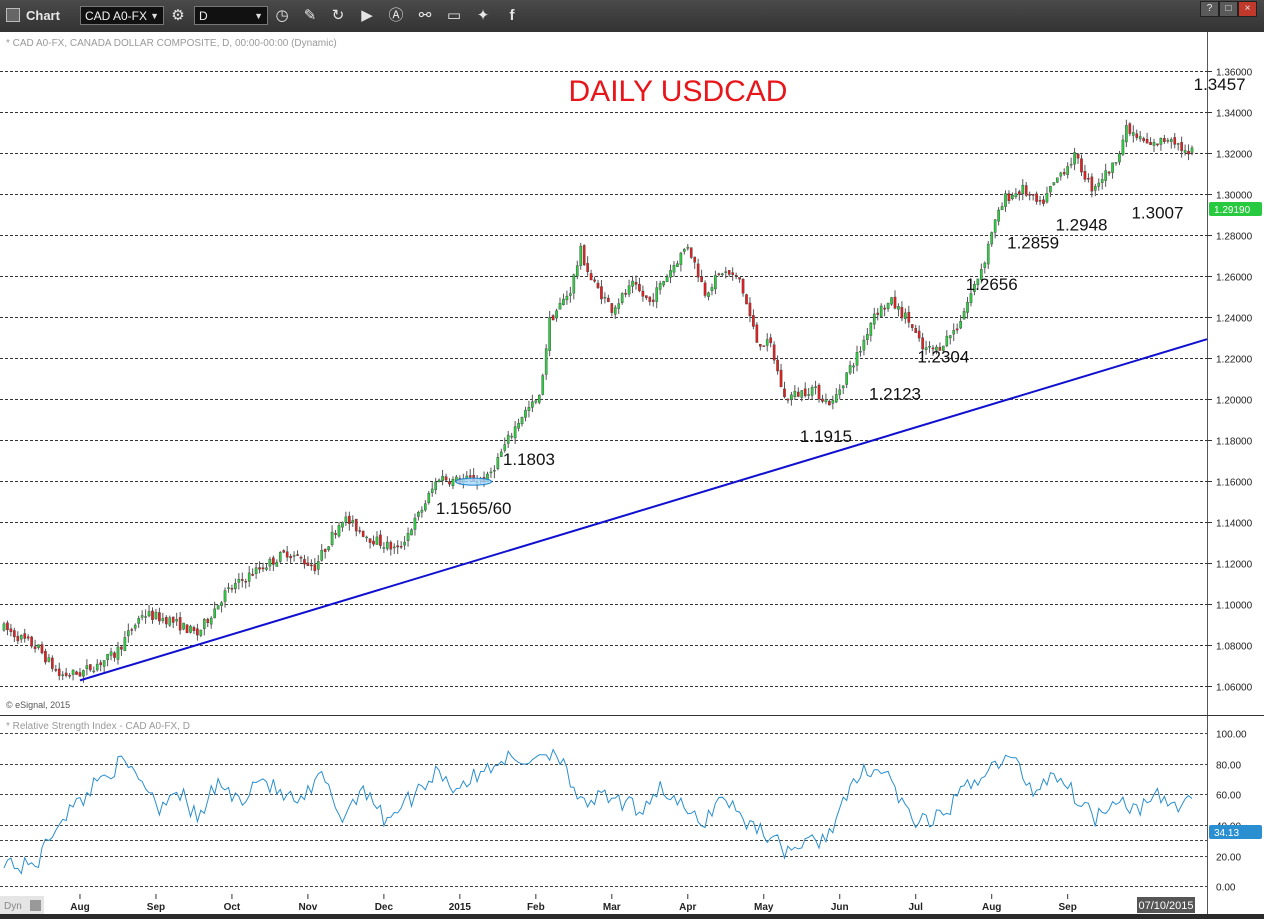 Image resolution: width=1264 pixels, height=919 pixels. What do you see at coordinates (454, 15) in the screenshot?
I see `comment-icon: ▭` at bounding box center [454, 15].